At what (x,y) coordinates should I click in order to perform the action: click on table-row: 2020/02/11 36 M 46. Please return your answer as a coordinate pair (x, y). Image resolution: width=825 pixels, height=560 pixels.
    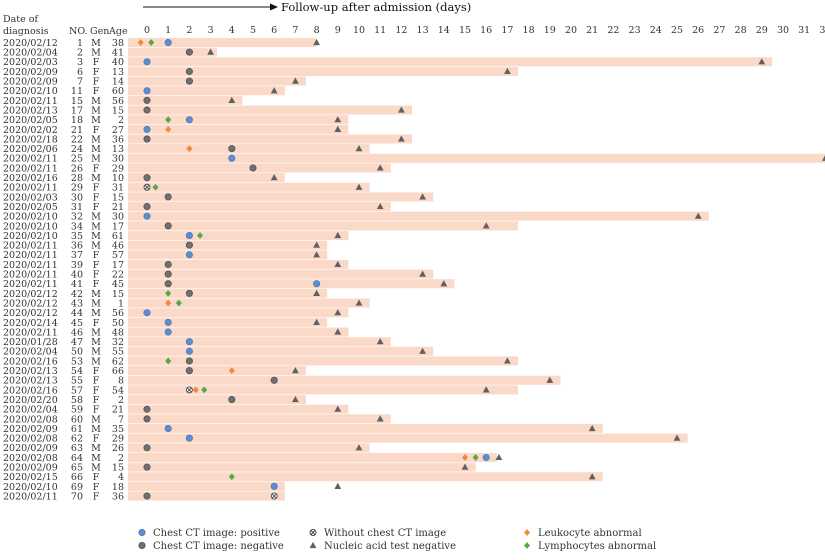
    Looking at the image, I should click on (63, 246).